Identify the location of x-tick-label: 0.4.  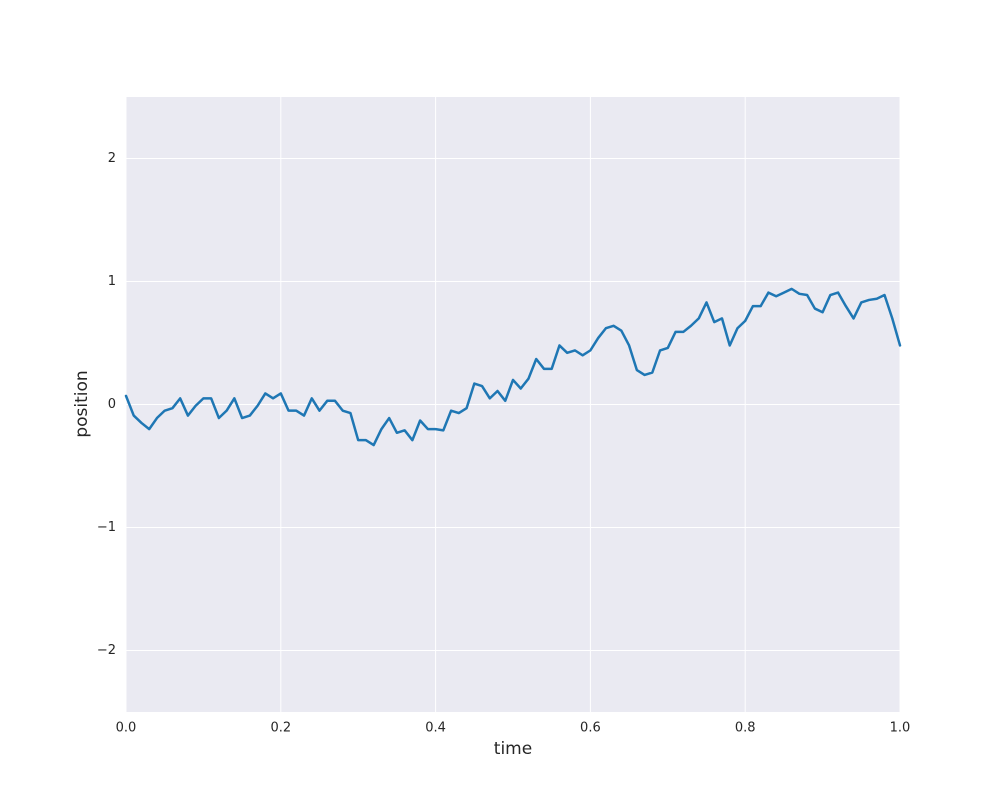
(435, 728).